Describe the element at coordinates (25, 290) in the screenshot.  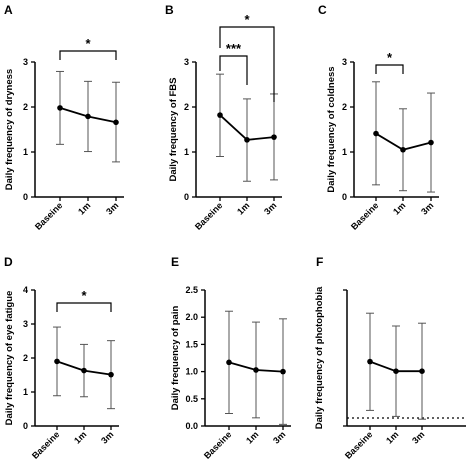
I see `y-tick-label: 4` at that location.